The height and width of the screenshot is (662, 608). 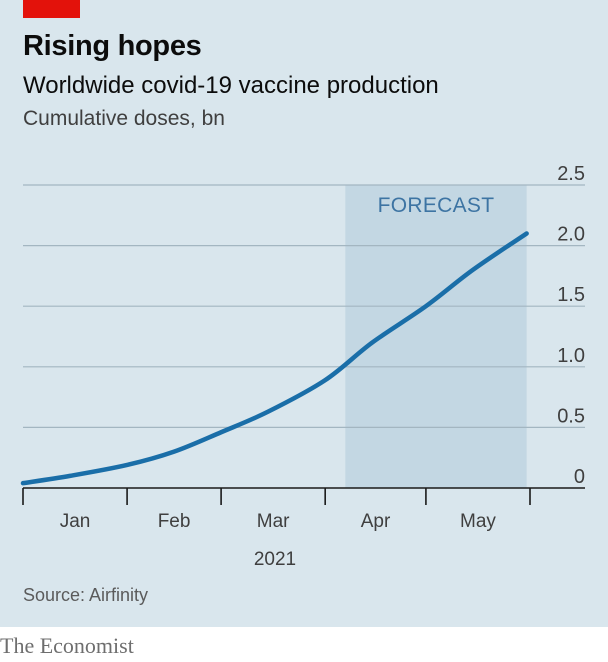 I want to click on unit-label: Cumulative doses, bn, so click(x=124, y=118).